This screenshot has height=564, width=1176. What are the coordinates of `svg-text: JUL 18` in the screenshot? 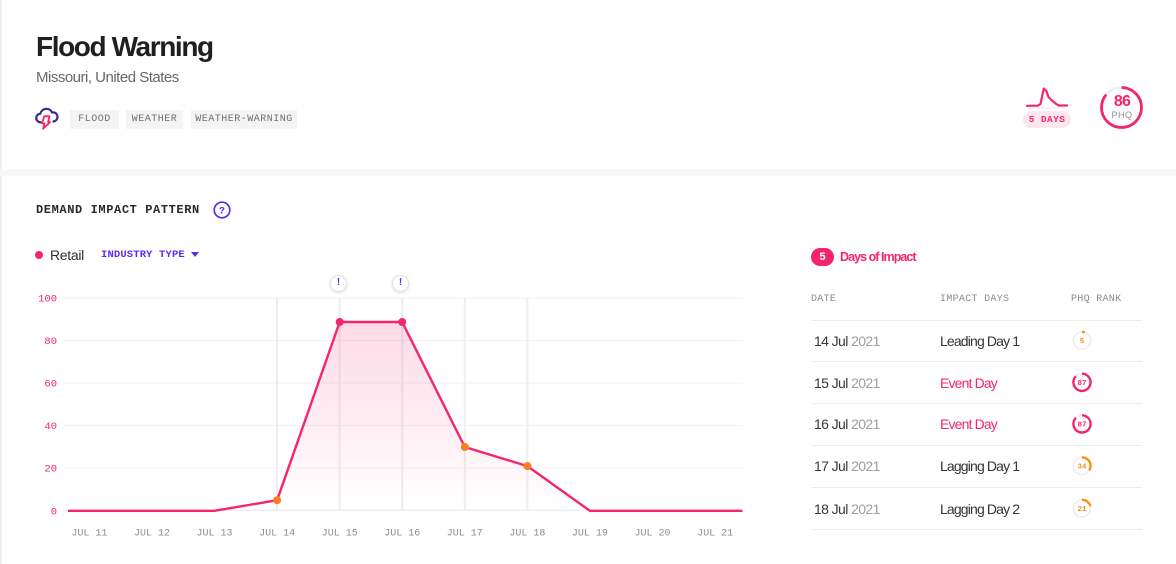 It's located at (527, 534).